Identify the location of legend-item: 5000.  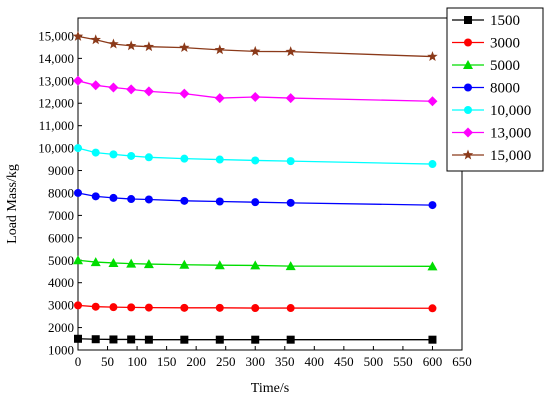
(486, 66).